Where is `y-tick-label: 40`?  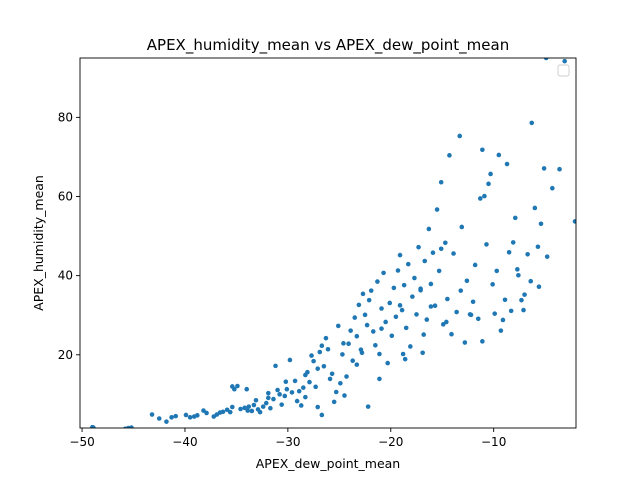 y-tick-label: 40 is located at coordinates (65, 276).